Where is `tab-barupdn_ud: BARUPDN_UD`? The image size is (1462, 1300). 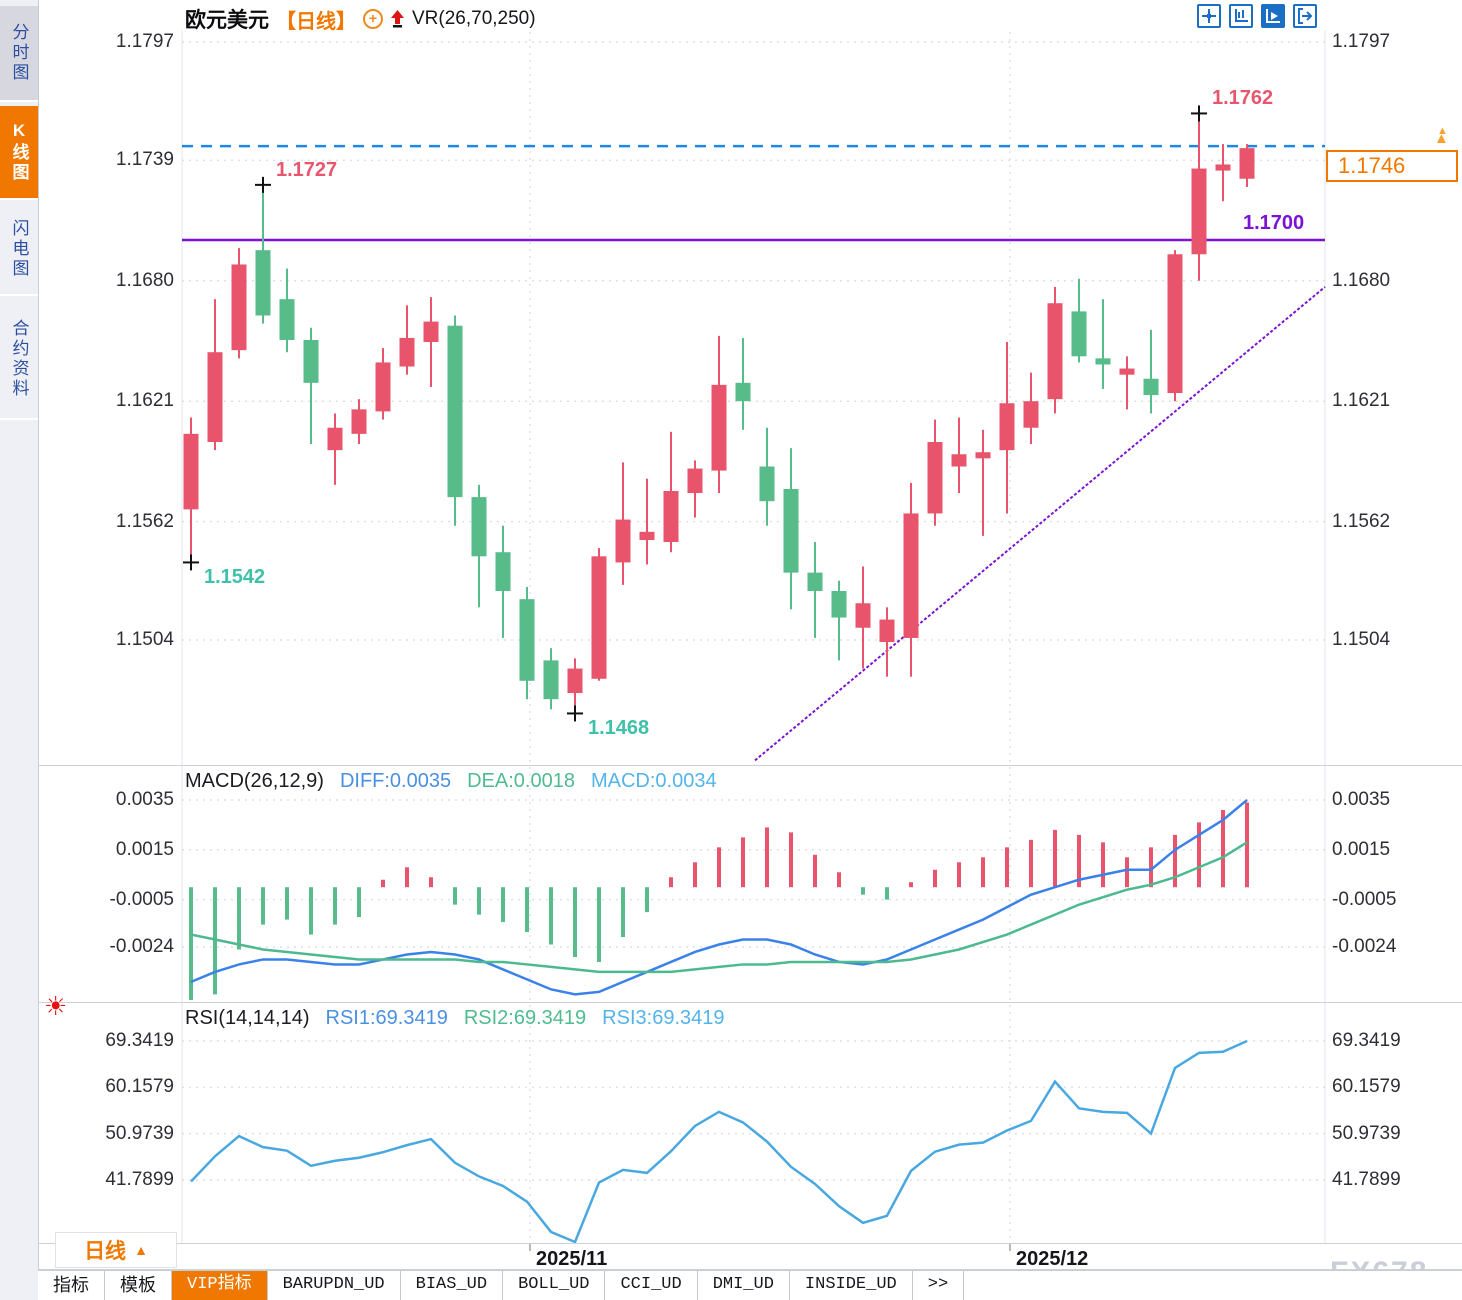
tab-barupdn_ud: BARUPDN_UD is located at coordinates (334, 1285).